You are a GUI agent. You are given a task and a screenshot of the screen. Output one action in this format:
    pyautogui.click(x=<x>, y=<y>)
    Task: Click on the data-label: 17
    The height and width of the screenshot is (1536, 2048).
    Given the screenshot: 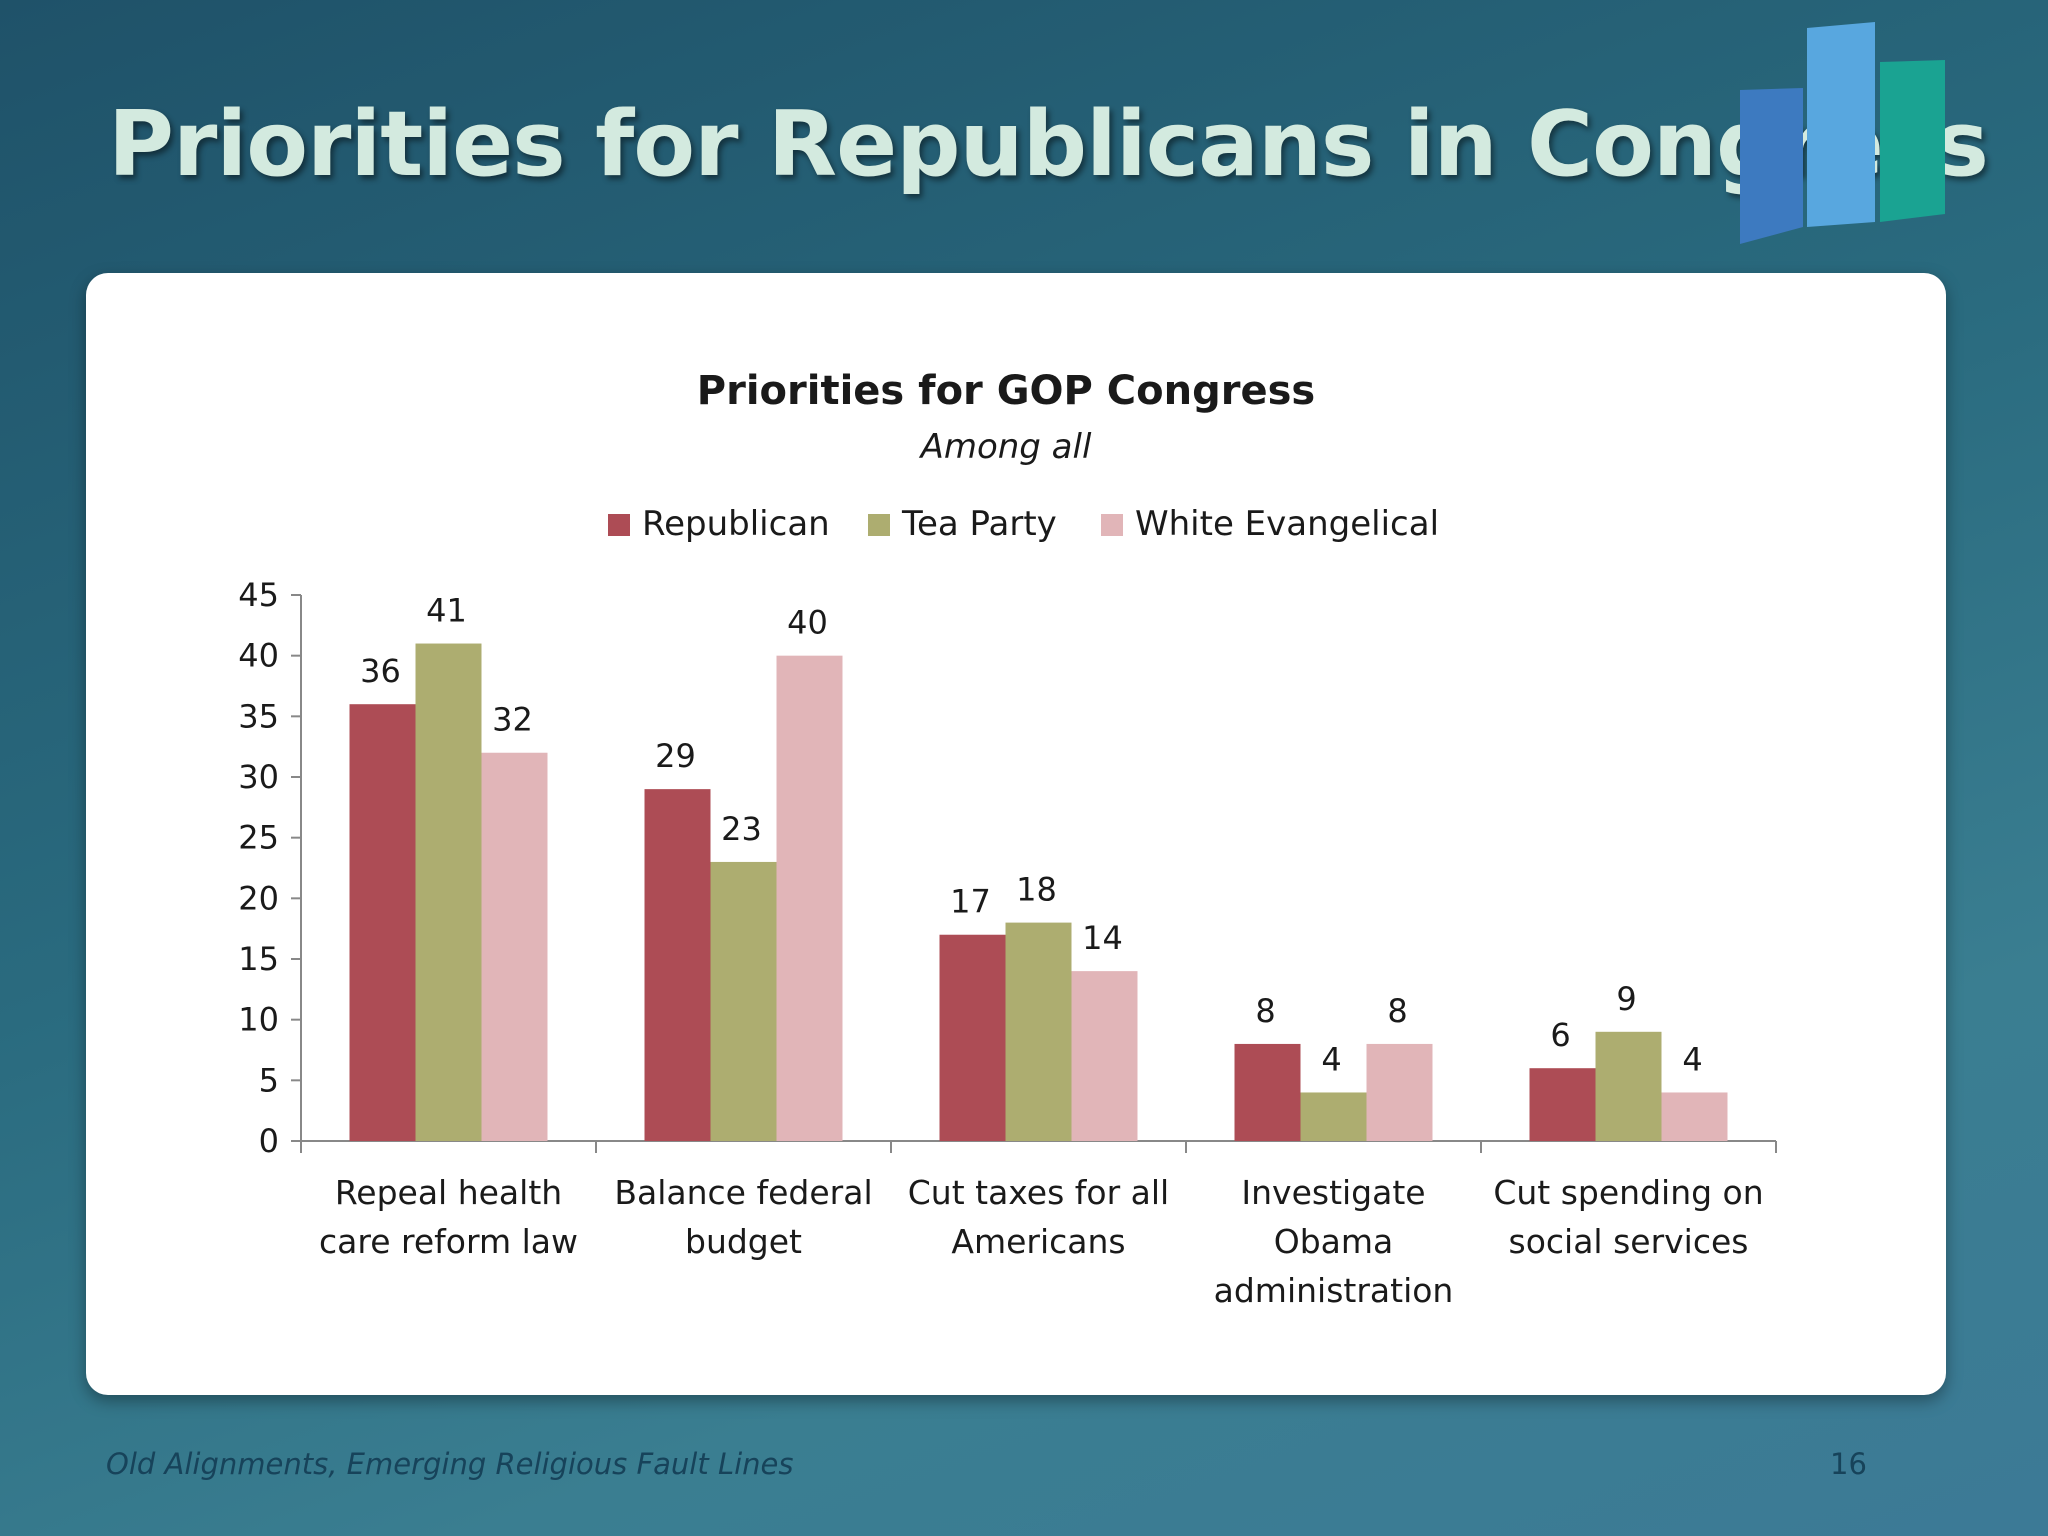 What is the action you would take?
    pyautogui.click(x=970, y=902)
    